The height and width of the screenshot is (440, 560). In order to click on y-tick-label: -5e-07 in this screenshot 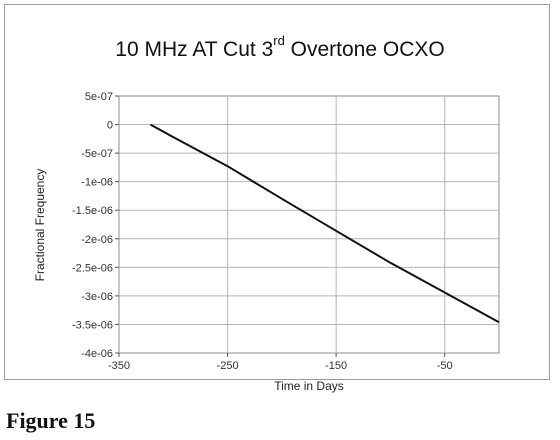, I will do `click(97, 154)`.